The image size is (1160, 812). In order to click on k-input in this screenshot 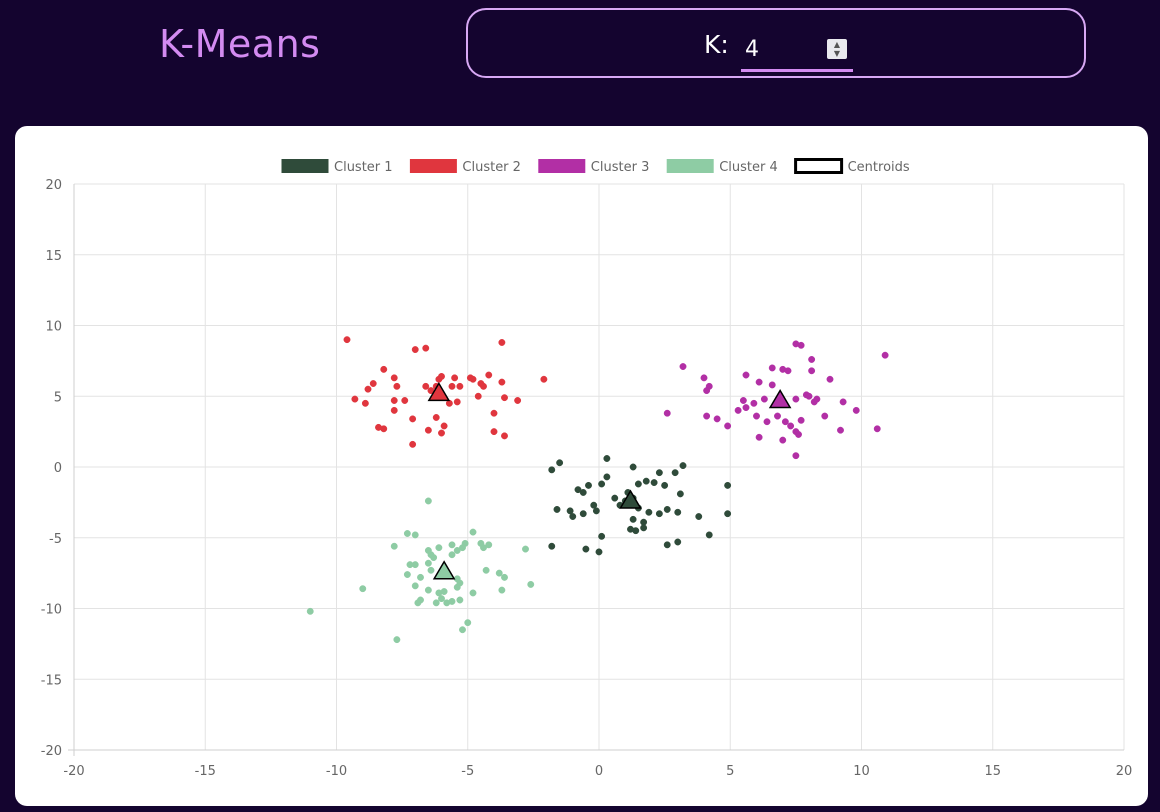, I will do `click(781, 49)`.